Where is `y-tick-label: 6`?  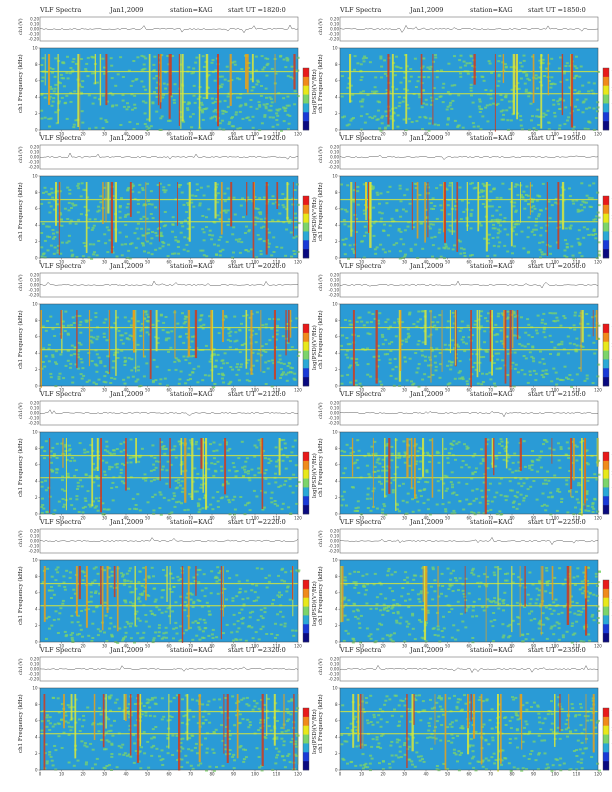 y-tick-label: 6 is located at coordinates (336, 464).